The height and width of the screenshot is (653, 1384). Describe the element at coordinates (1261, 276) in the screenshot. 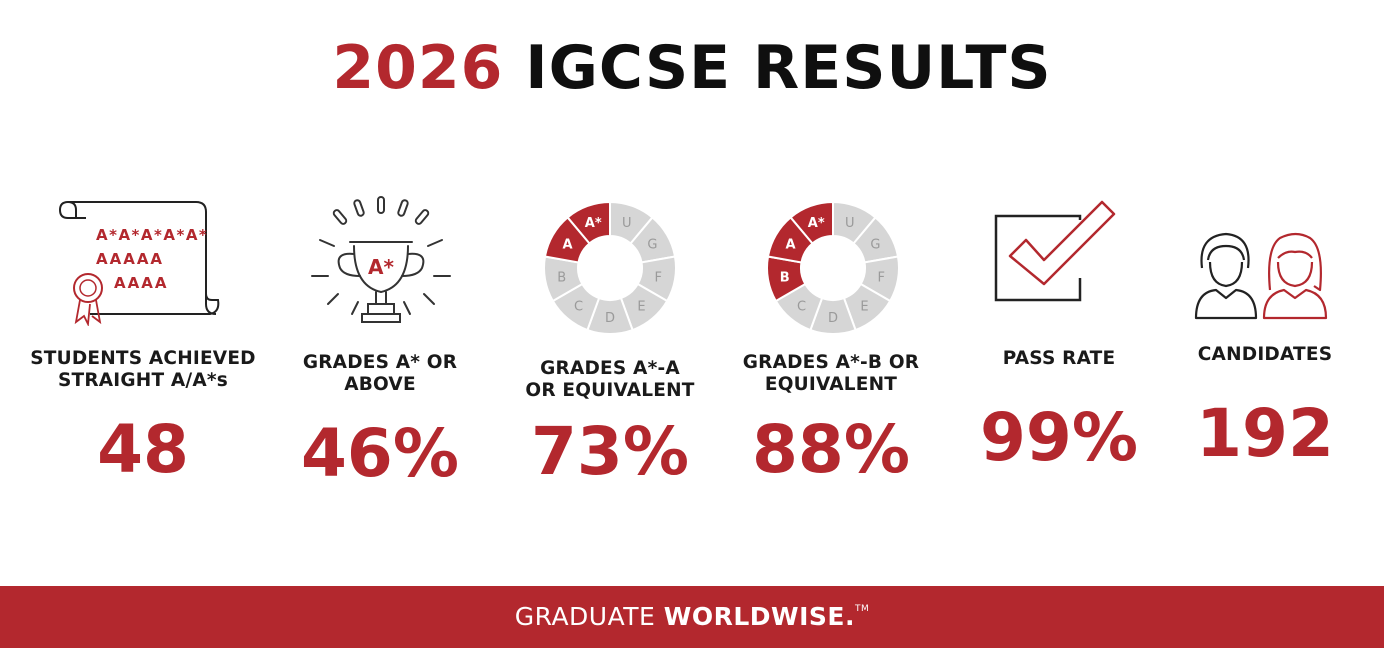

I see `students-icon` at that location.